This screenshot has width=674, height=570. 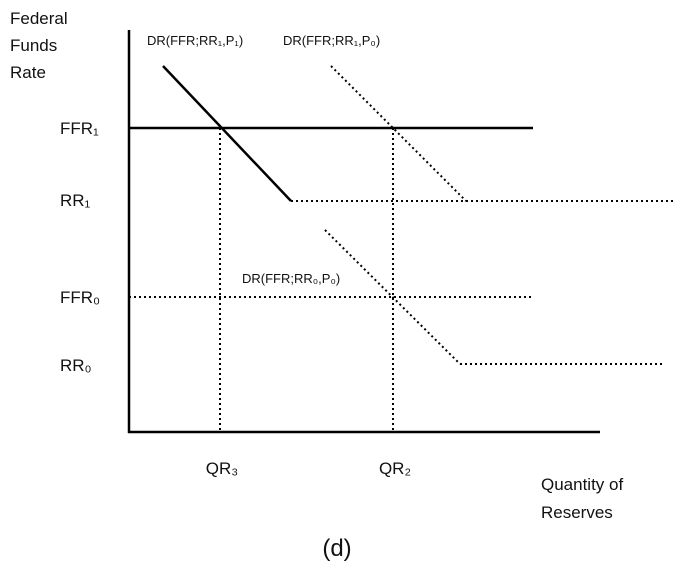 What do you see at coordinates (75, 200) in the screenshot?
I see `level-label: RR₁` at bounding box center [75, 200].